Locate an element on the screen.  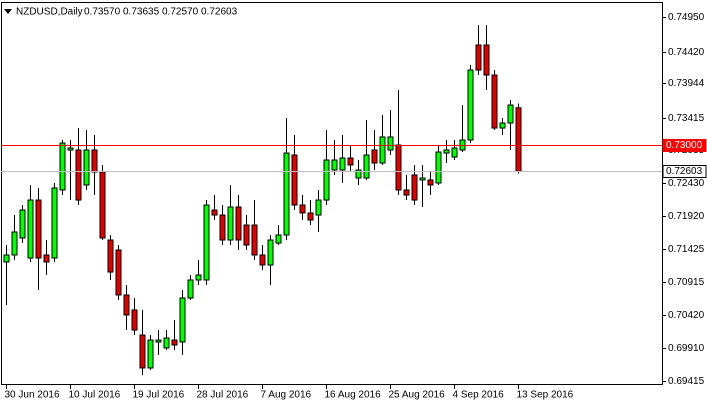
y-tick-label: 0.72430 is located at coordinates (686, 183).